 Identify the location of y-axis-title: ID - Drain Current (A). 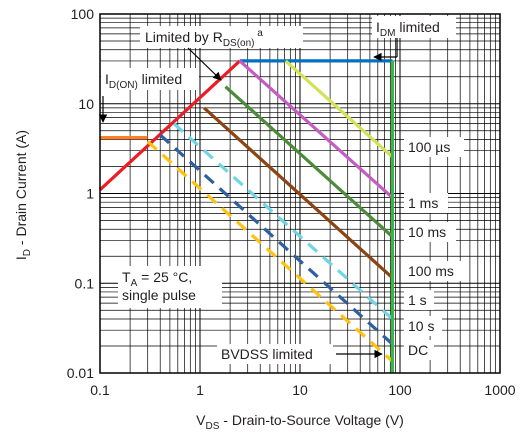
(23, 195).